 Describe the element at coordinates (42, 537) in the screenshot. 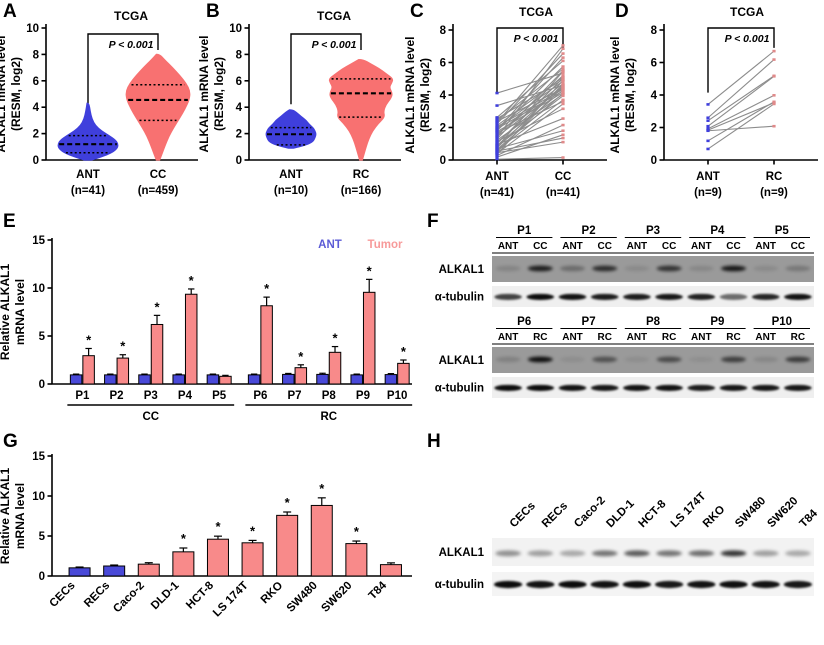

I see `y-tick-label: 5` at that location.